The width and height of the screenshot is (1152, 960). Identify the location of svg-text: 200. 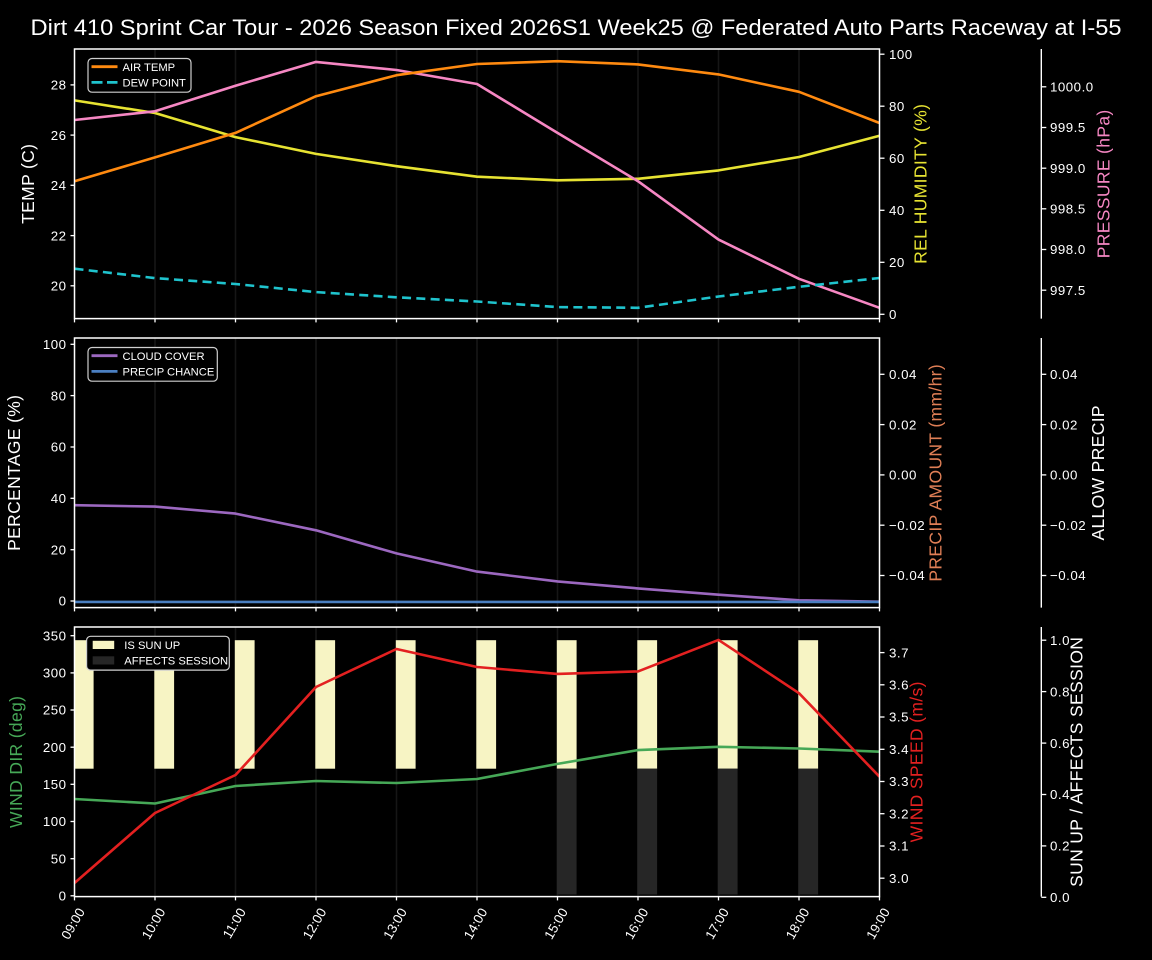
(55, 747).